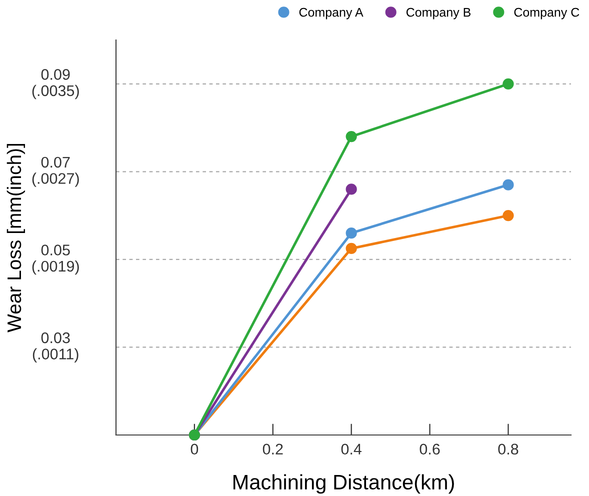 Image resolution: width=589 pixels, height=496 pixels. Describe the element at coordinates (272, 449) in the screenshot. I see `x-tick-label: 0.2` at that location.